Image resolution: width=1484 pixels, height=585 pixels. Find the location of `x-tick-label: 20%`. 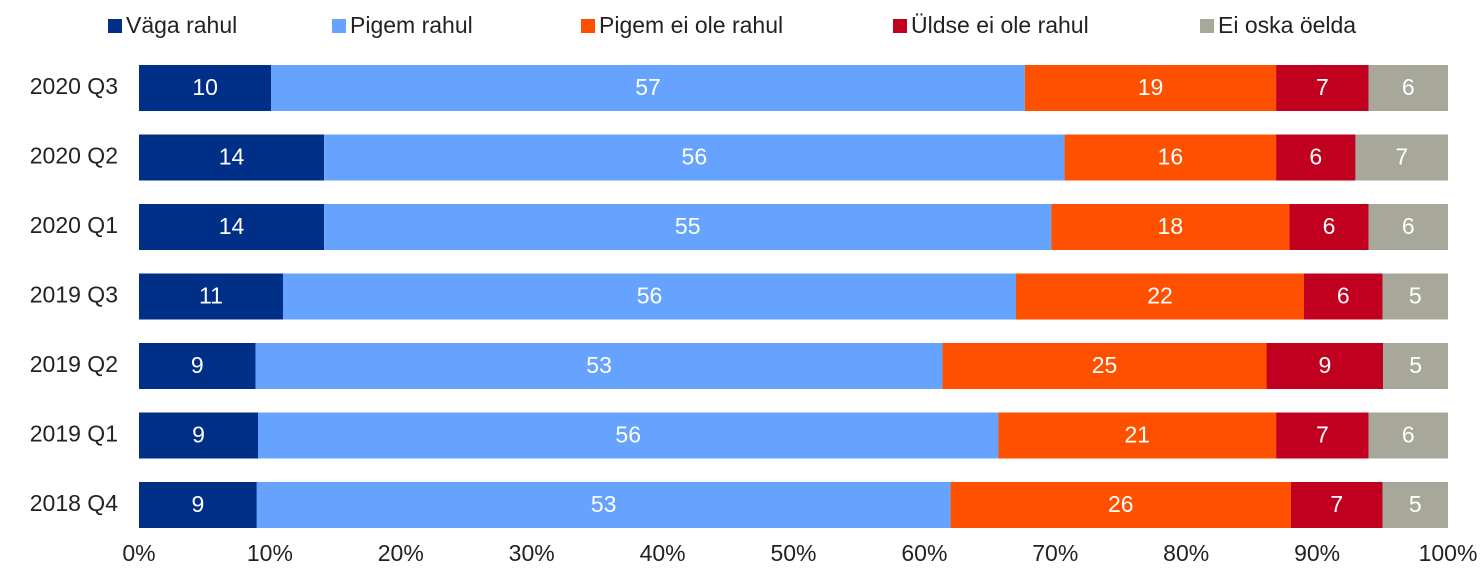

x-tick-label: 20% is located at coordinates (401, 553).